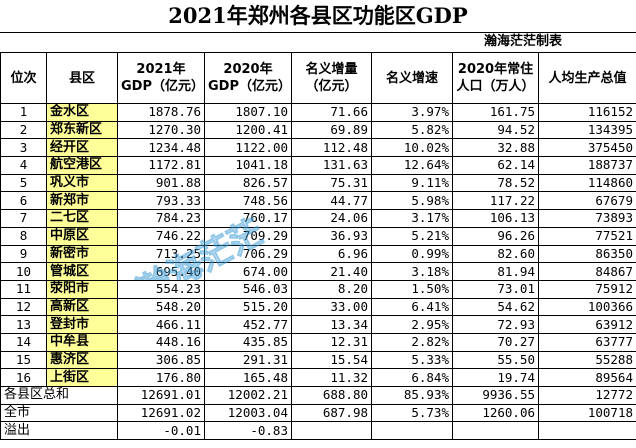 This screenshot has width=636, height=448. I want to click on cell-gdp-2021: 1878.76, so click(161, 112).